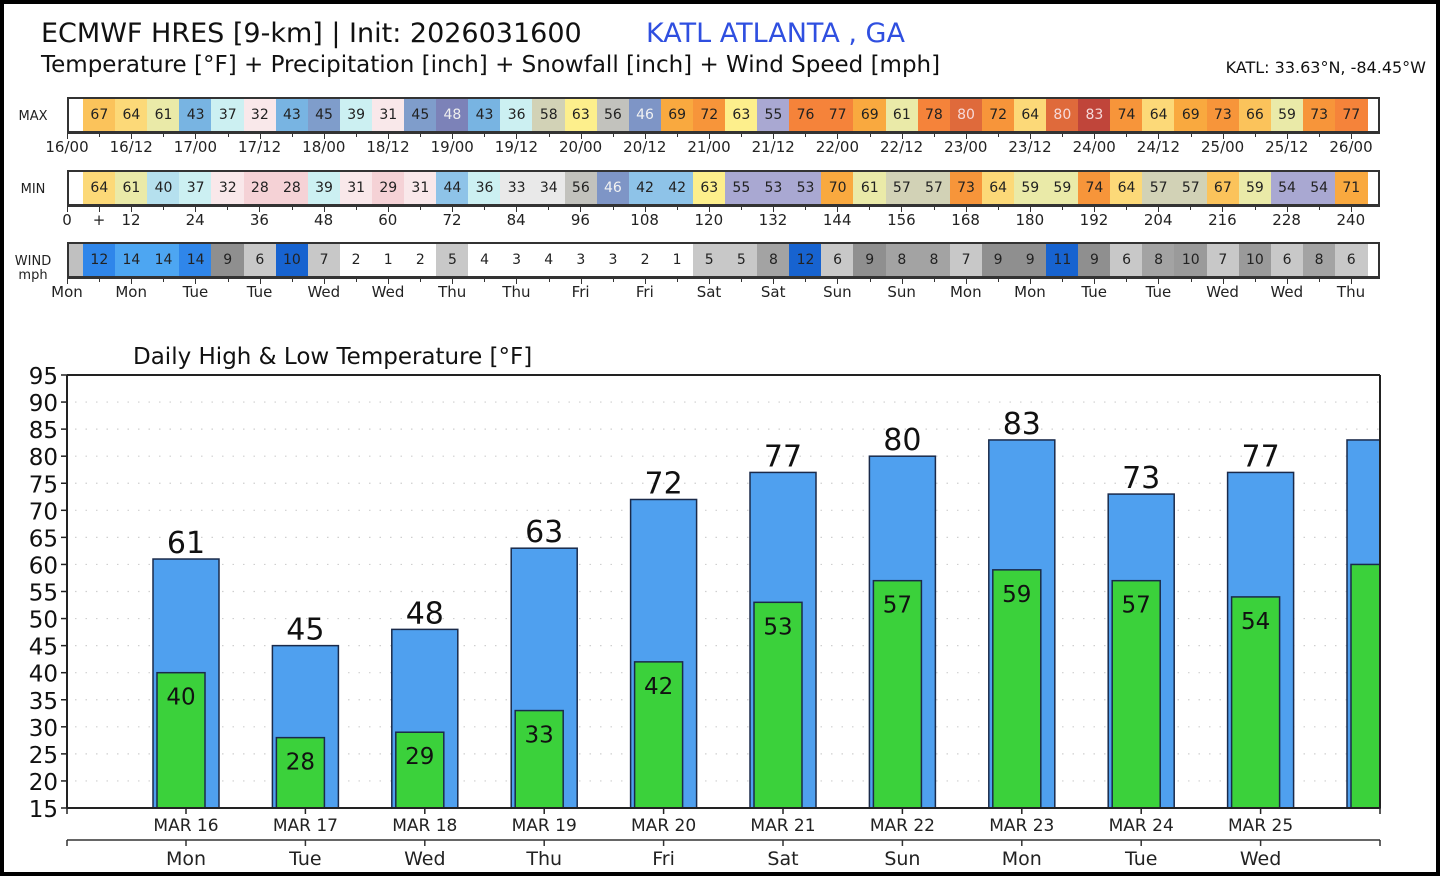  What do you see at coordinates (543, 859) in the screenshot?
I see `x-weekday-label: Thu` at bounding box center [543, 859].